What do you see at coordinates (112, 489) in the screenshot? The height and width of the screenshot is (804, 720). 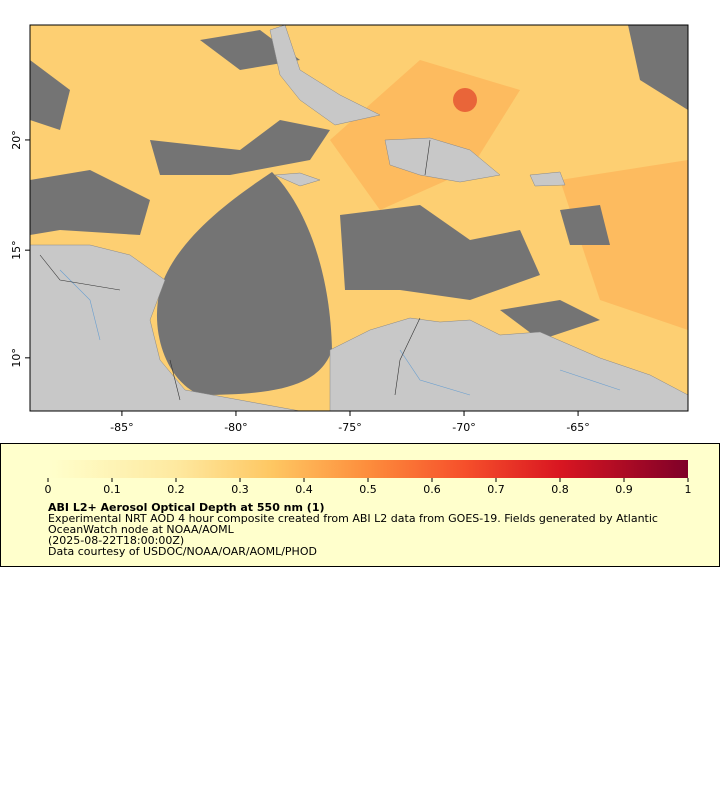 I see `colorbar-tick-label: 0.1` at bounding box center [112, 489].